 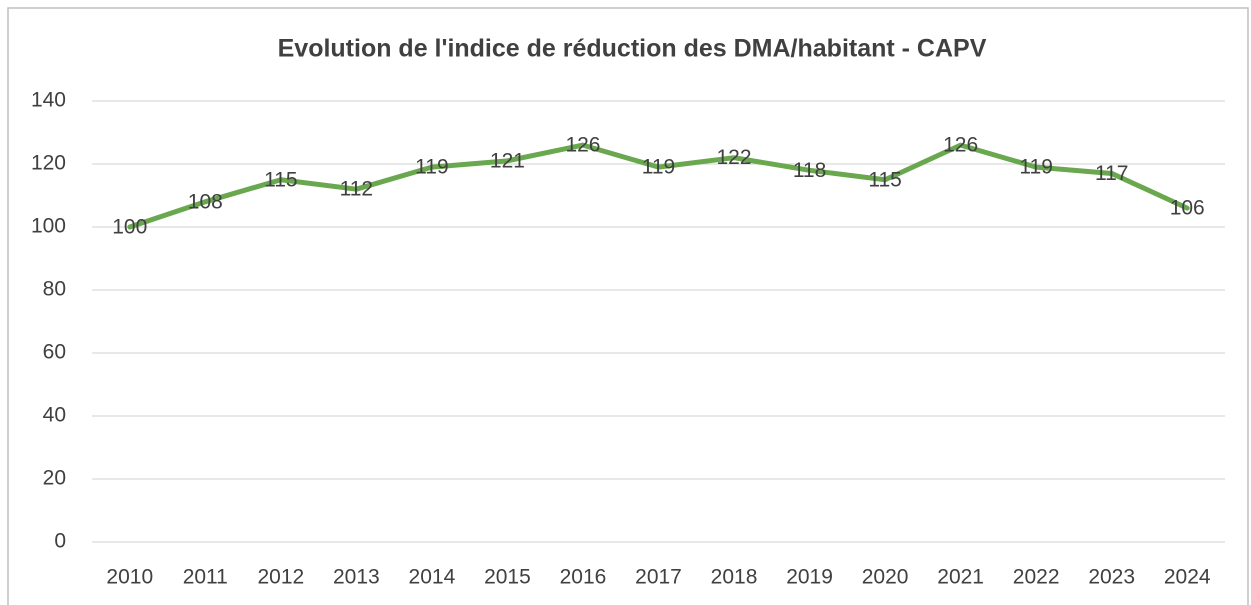 I want to click on data-label: 122, so click(x=734, y=157).